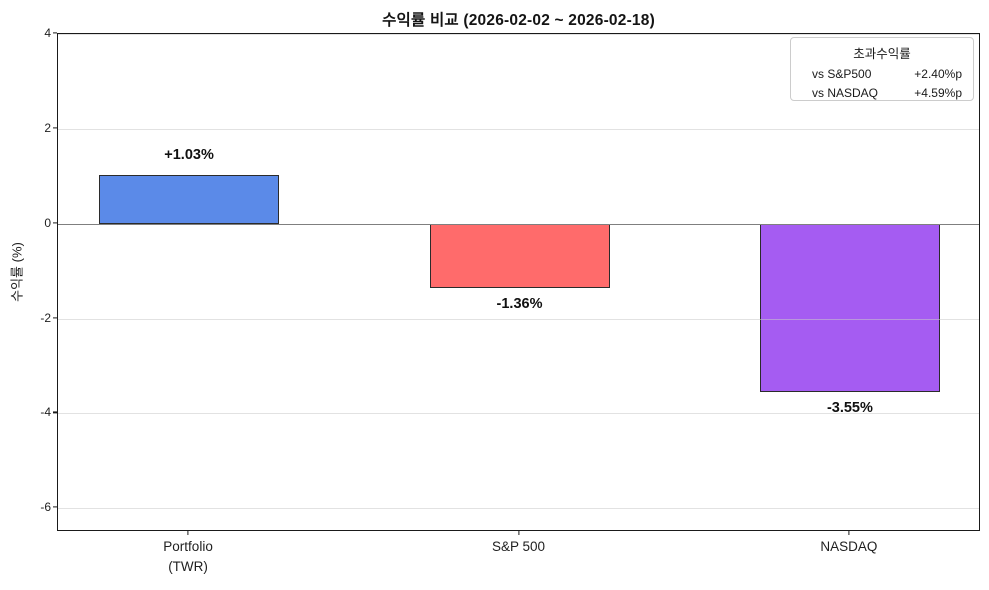  What do you see at coordinates (938, 74) in the screenshot?
I see `legend-item-value: +2.40%p` at bounding box center [938, 74].